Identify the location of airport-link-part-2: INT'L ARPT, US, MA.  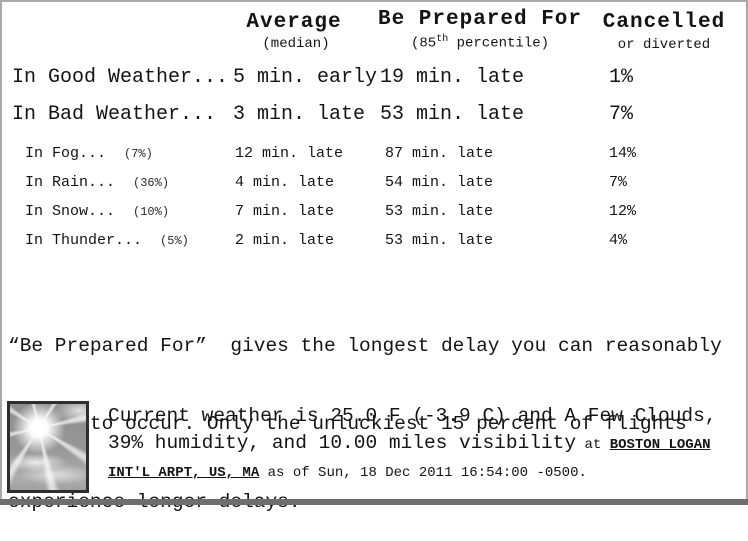
(184, 473).